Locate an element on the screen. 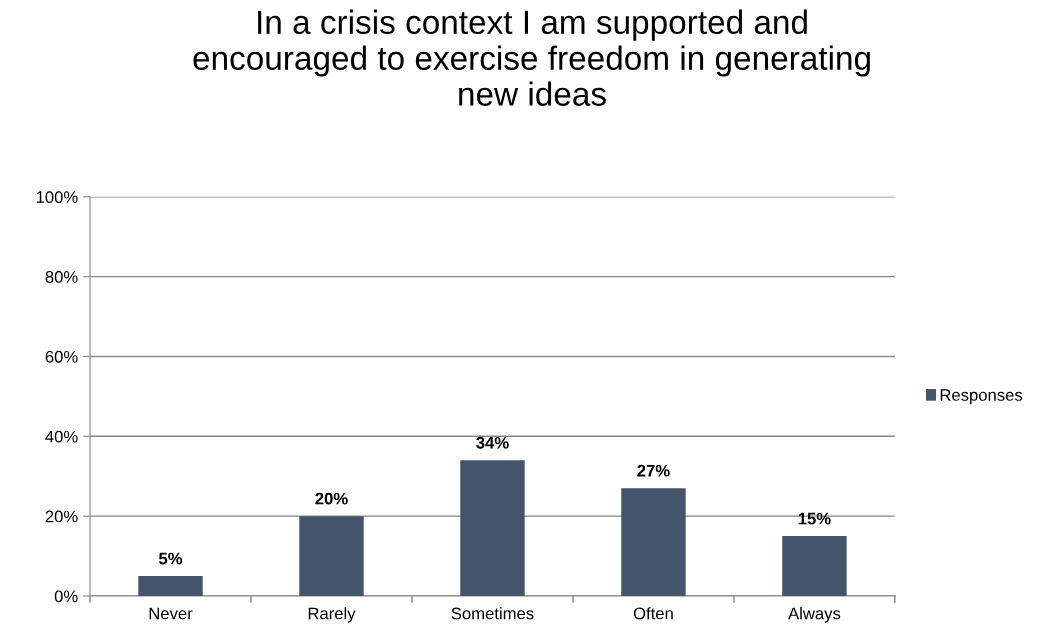 This screenshot has width=1064, height=641. y-tick-label: 60% is located at coordinates (61, 356).